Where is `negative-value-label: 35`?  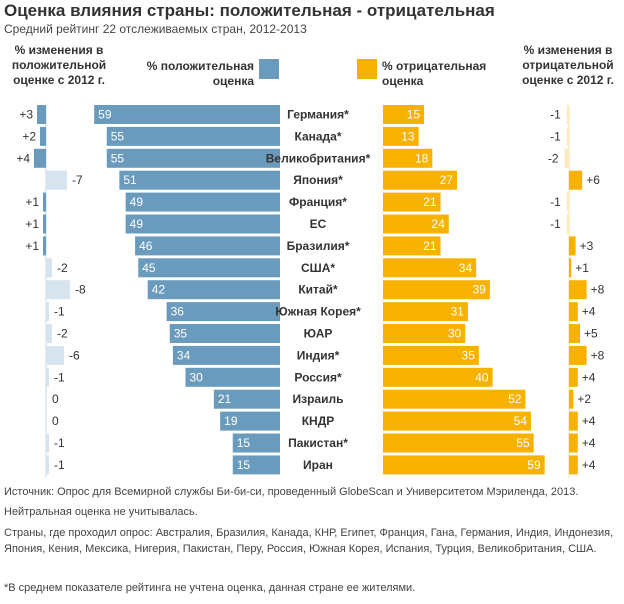
negative-value-label: 35 is located at coordinates (469, 355).